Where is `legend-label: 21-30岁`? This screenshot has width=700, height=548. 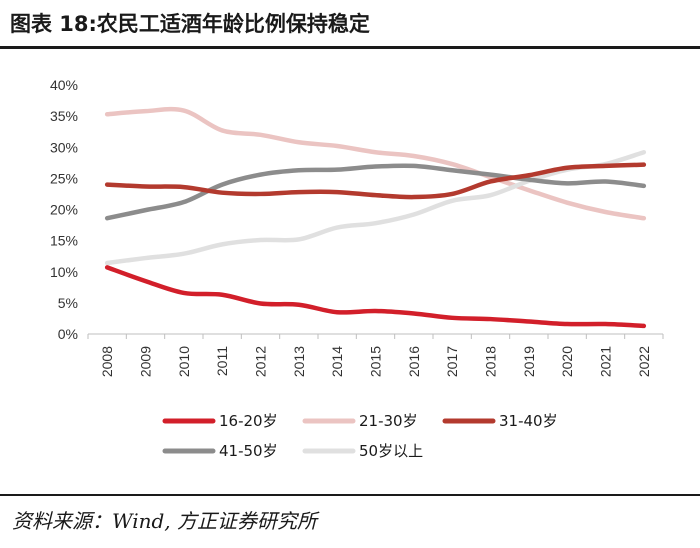 legend-label: 21-30岁 is located at coordinates (388, 421).